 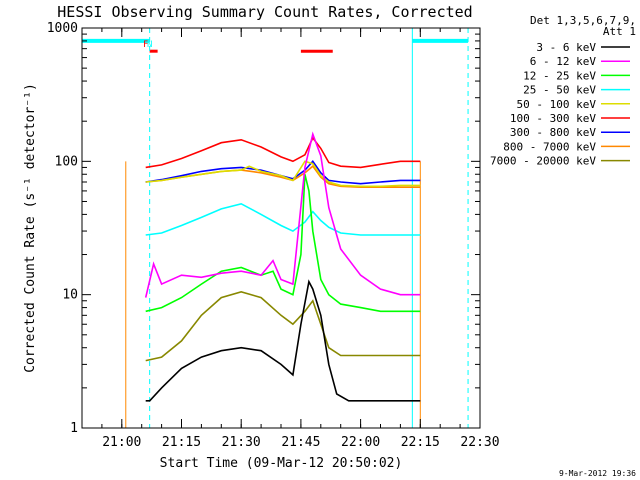 What do you see at coordinates (559, 90) in the screenshot?
I see `legend-label: 25 - 50 keV` at bounding box center [559, 90].